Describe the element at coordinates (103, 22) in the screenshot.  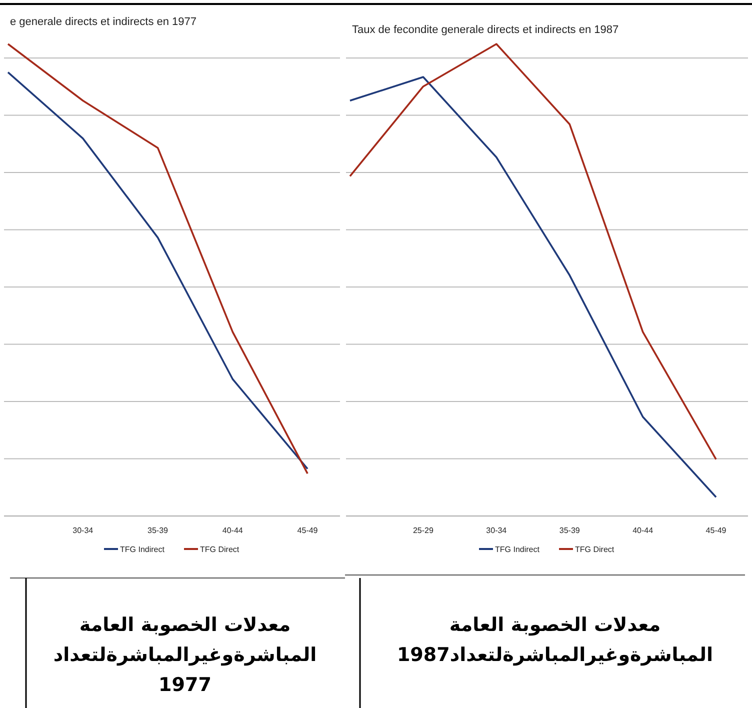
I see `chart-title: e generale directs et indirects en 1977` at that location.